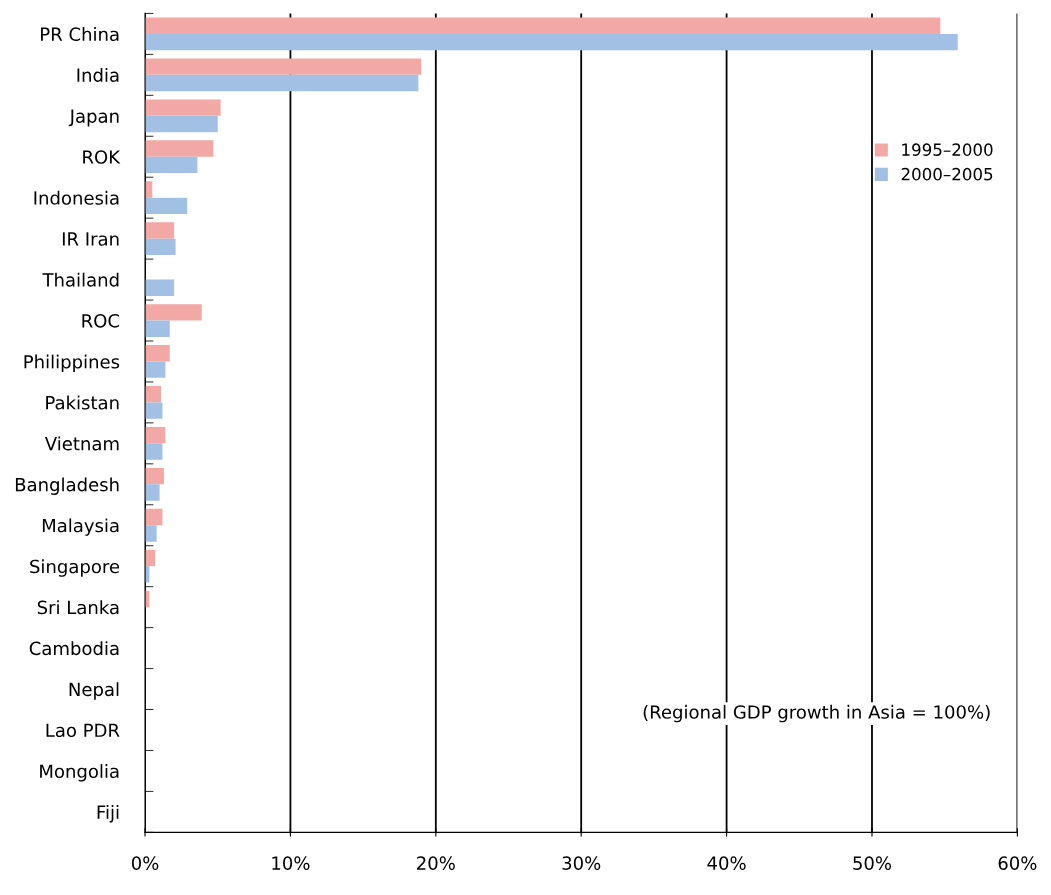 This screenshot has width=1051, height=895. Describe the element at coordinates (76, 197) in the screenshot. I see `y-tick-label: Indonesia` at that location.